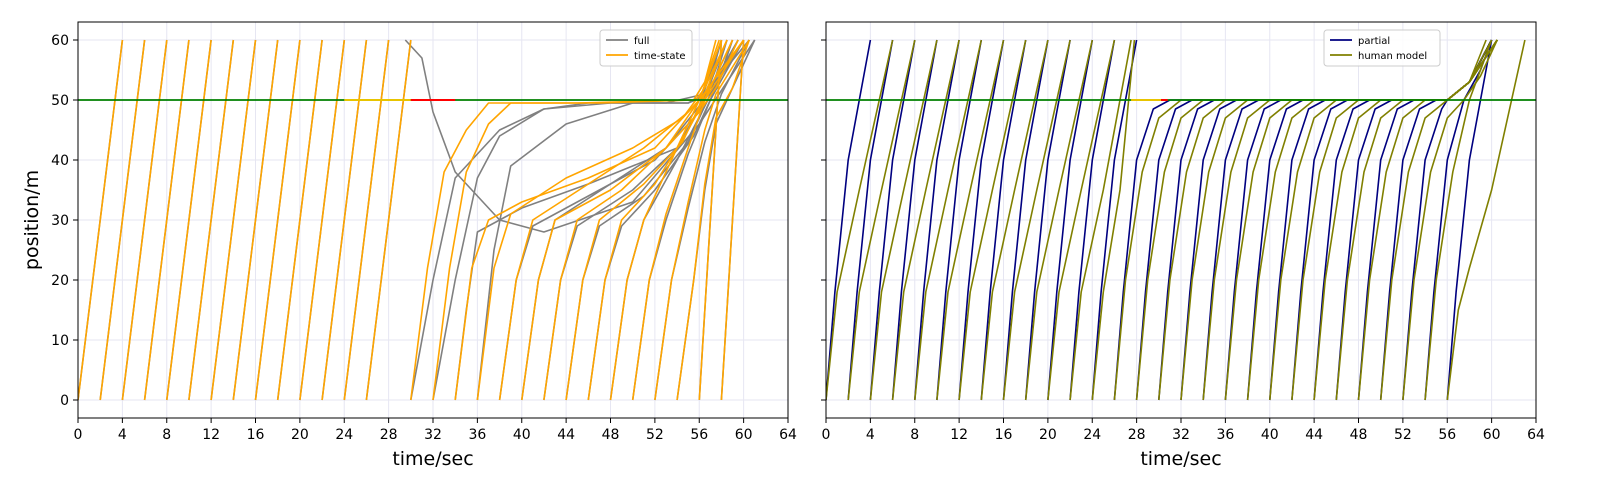 The image size is (1600, 500). What do you see at coordinates (60, 341) in the screenshot?
I see `y-tick-label: 10` at bounding box center [60, 341].